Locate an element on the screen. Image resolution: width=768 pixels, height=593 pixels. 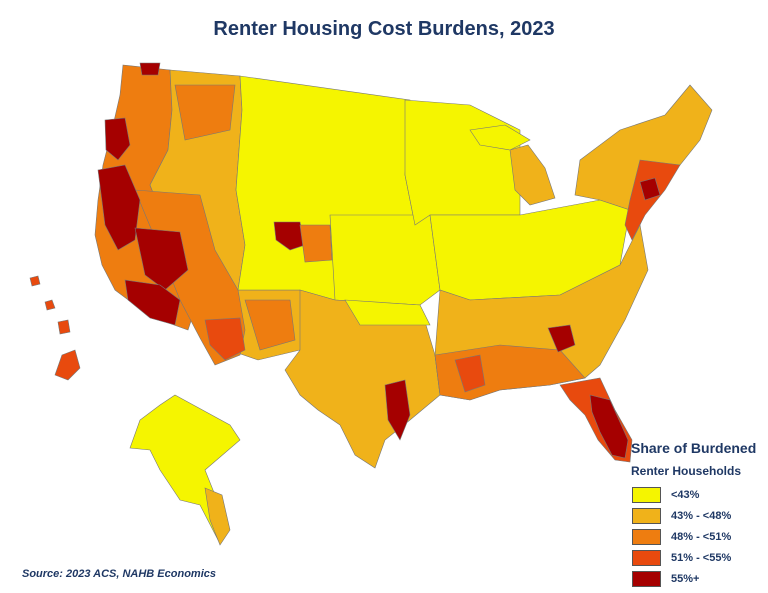
legend-label: <43% is located at coordinates (685, 495).